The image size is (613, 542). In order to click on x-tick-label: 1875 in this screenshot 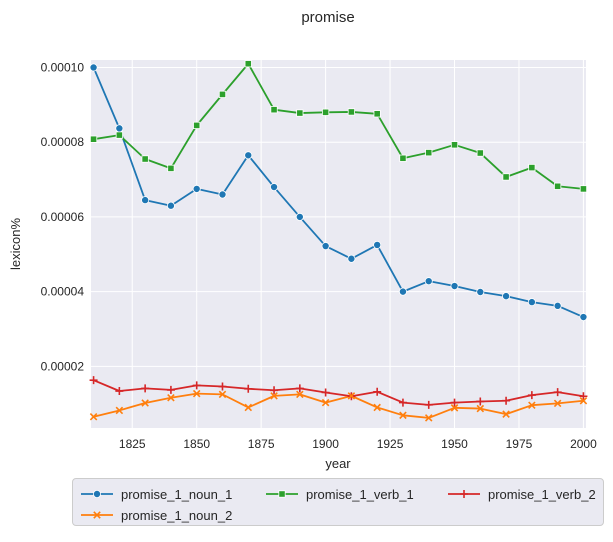, I will do `click(261, 444)`.